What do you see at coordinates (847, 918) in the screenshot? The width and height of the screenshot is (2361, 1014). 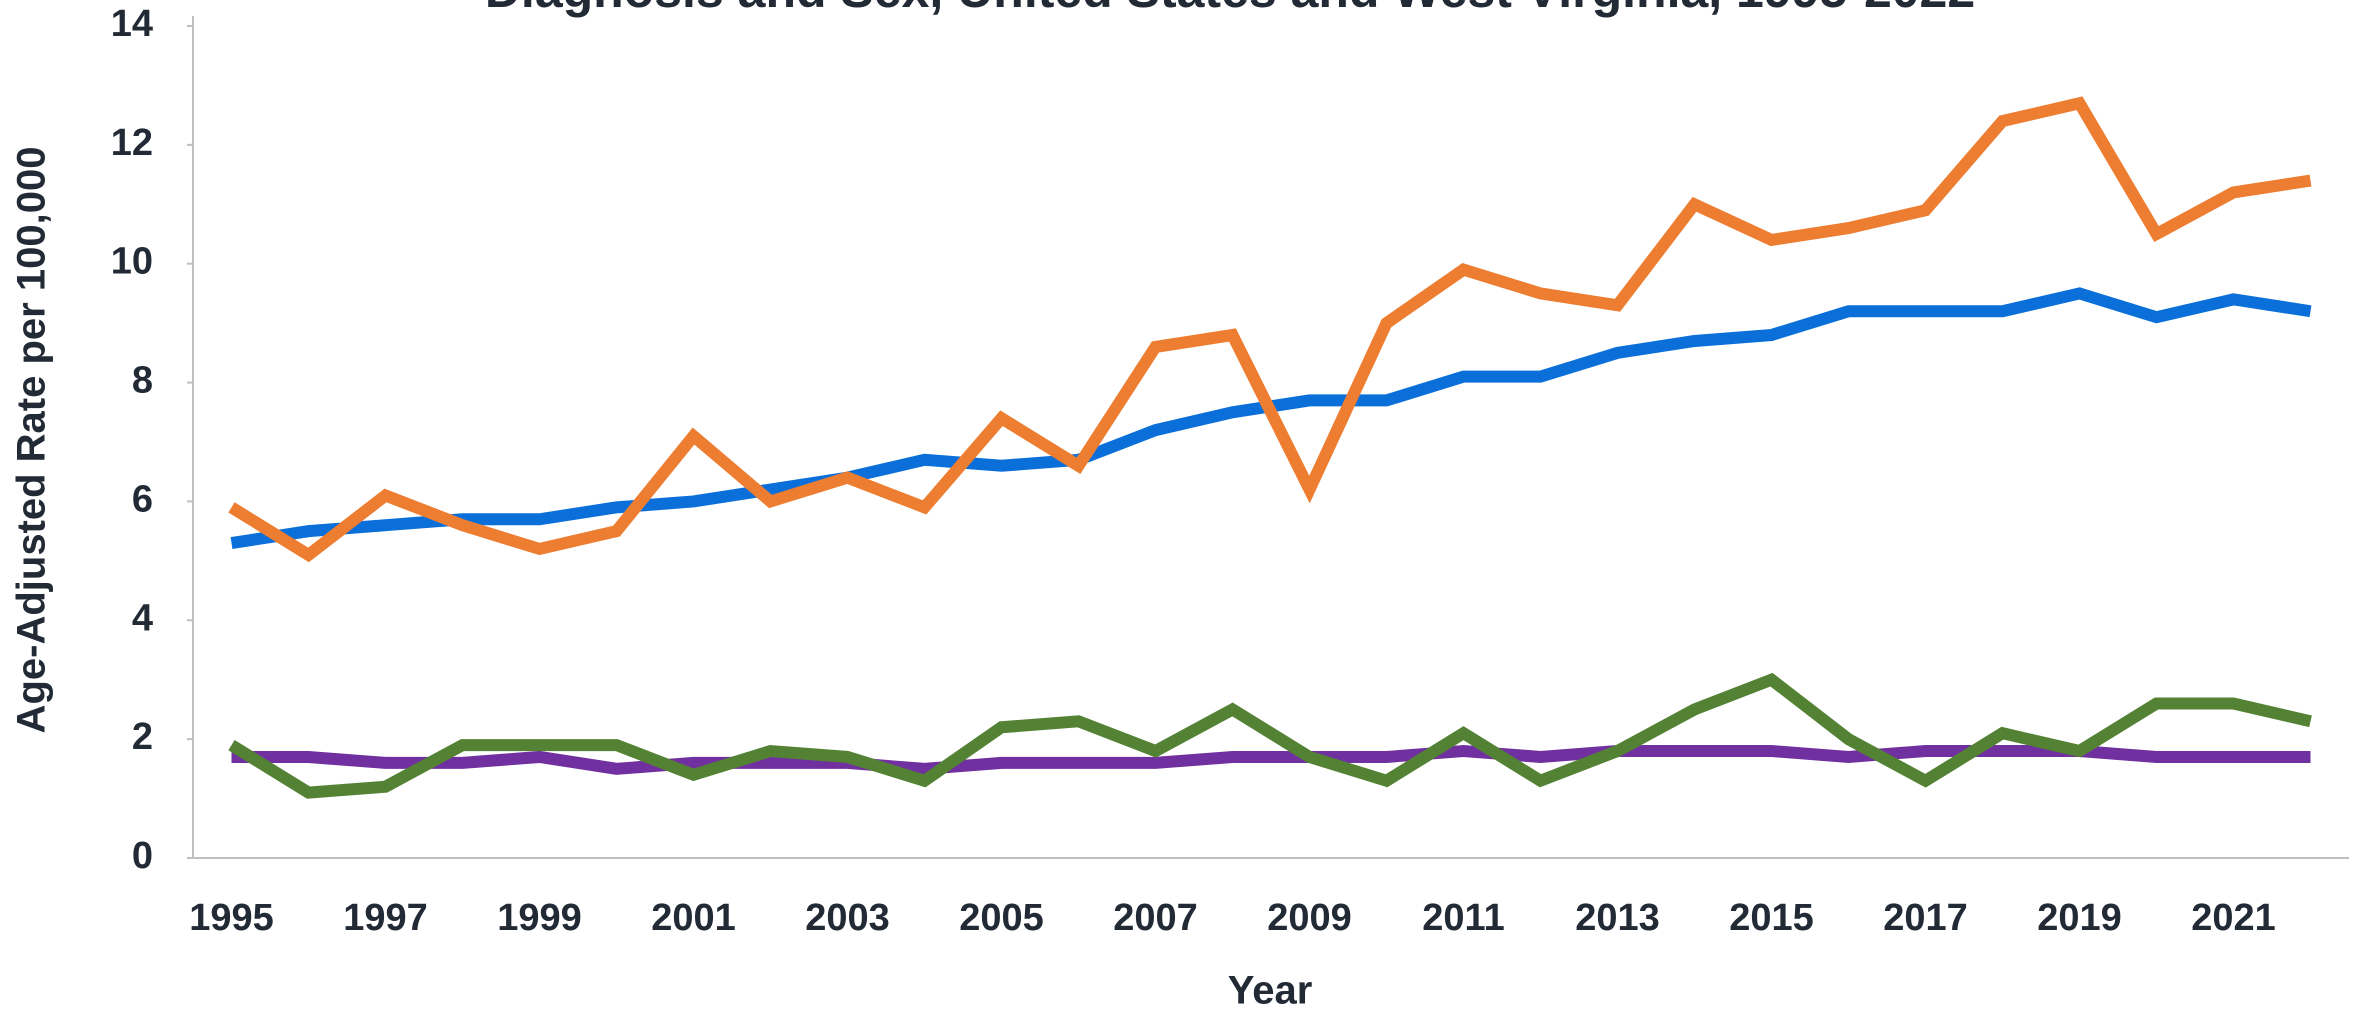 I see `x-tick-label: 2003` at bounding box center [847, 918].